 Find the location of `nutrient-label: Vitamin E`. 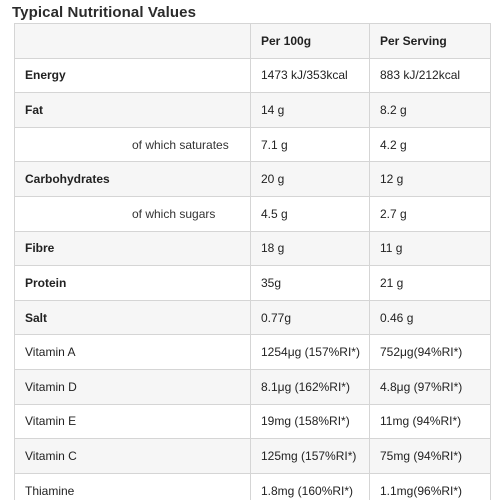

nutrient-label: Vitamin E is located at coordinates (51, 421).